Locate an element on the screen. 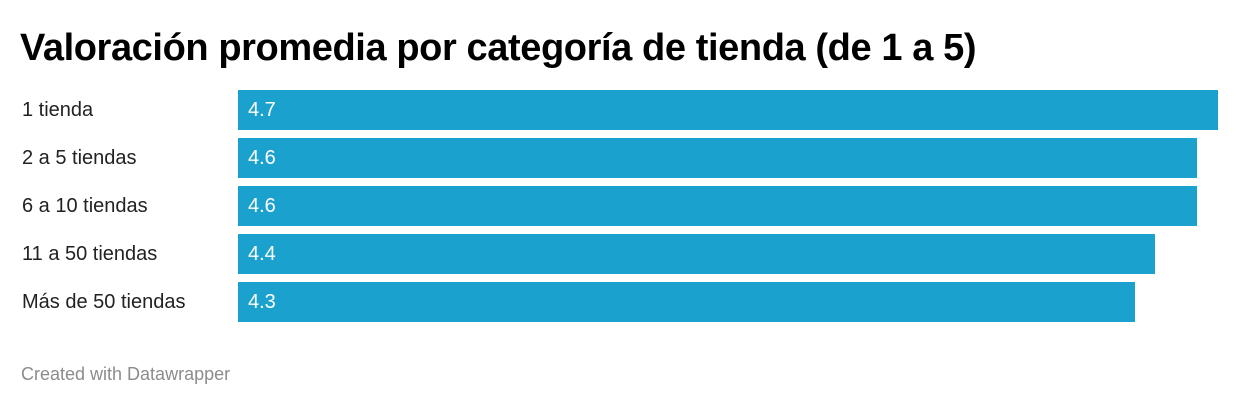 The width and height of the screenshot is (1240, 408). category-label: 11 a 50 tiendas is located at coordinates (90, 254).